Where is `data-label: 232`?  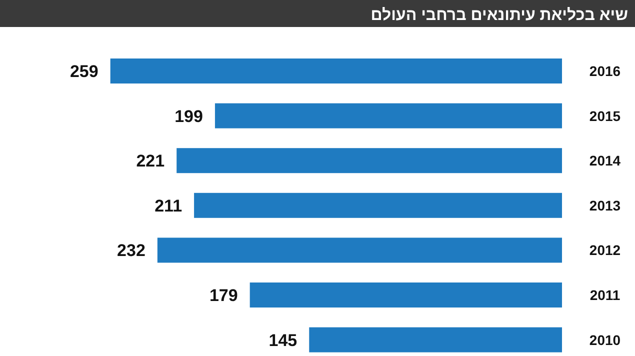
data-label: 232 is located at coordinates (131, 250).